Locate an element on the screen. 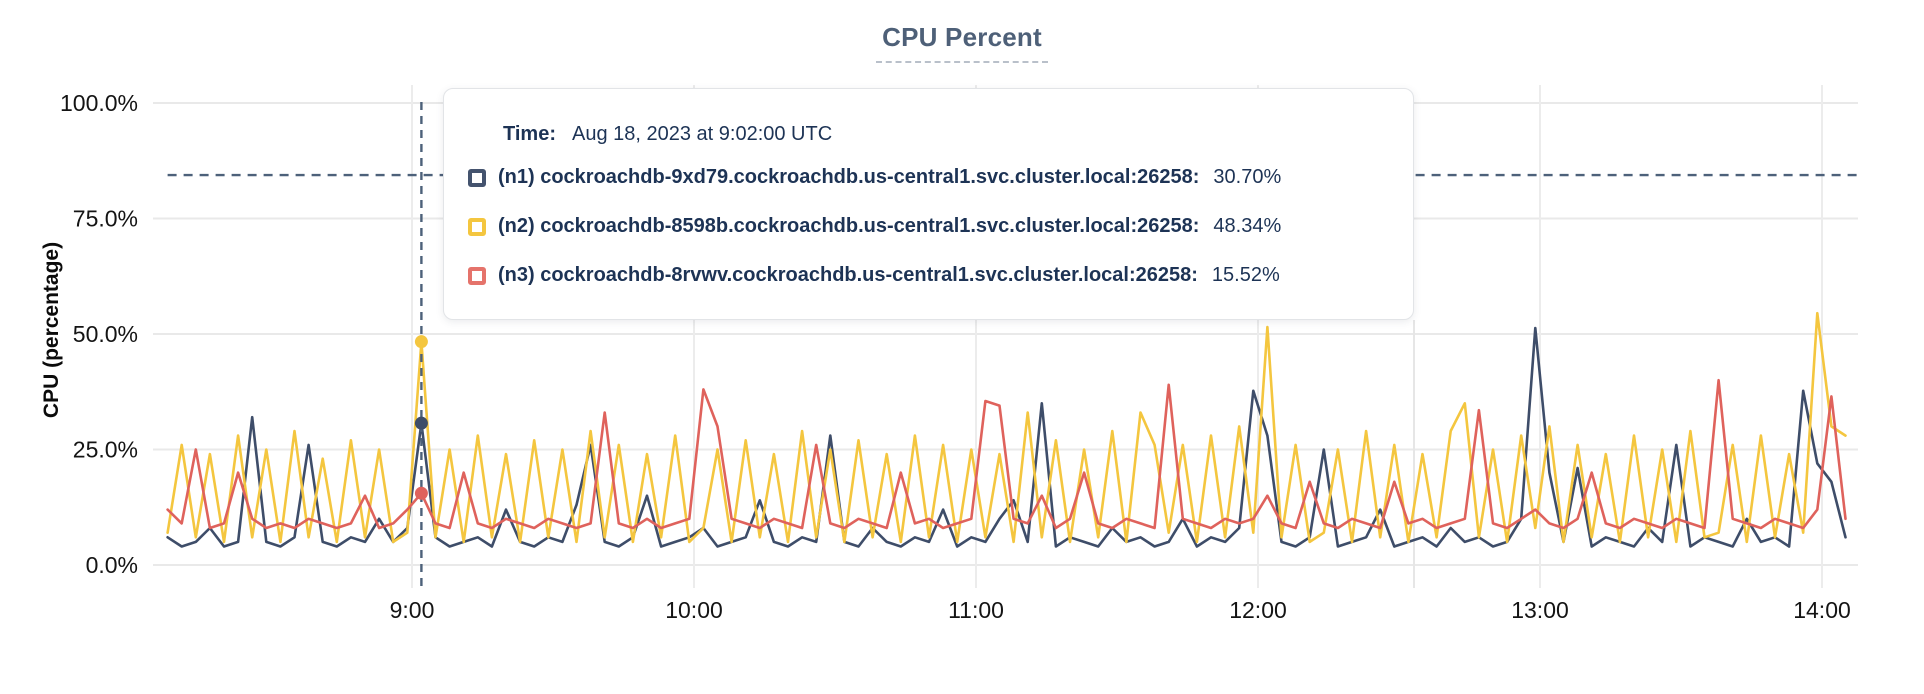 Image resolution: width=1924 pixels, height=694 pixels. x-tick-label: 12:00 is located at coordinates (1258, 610).